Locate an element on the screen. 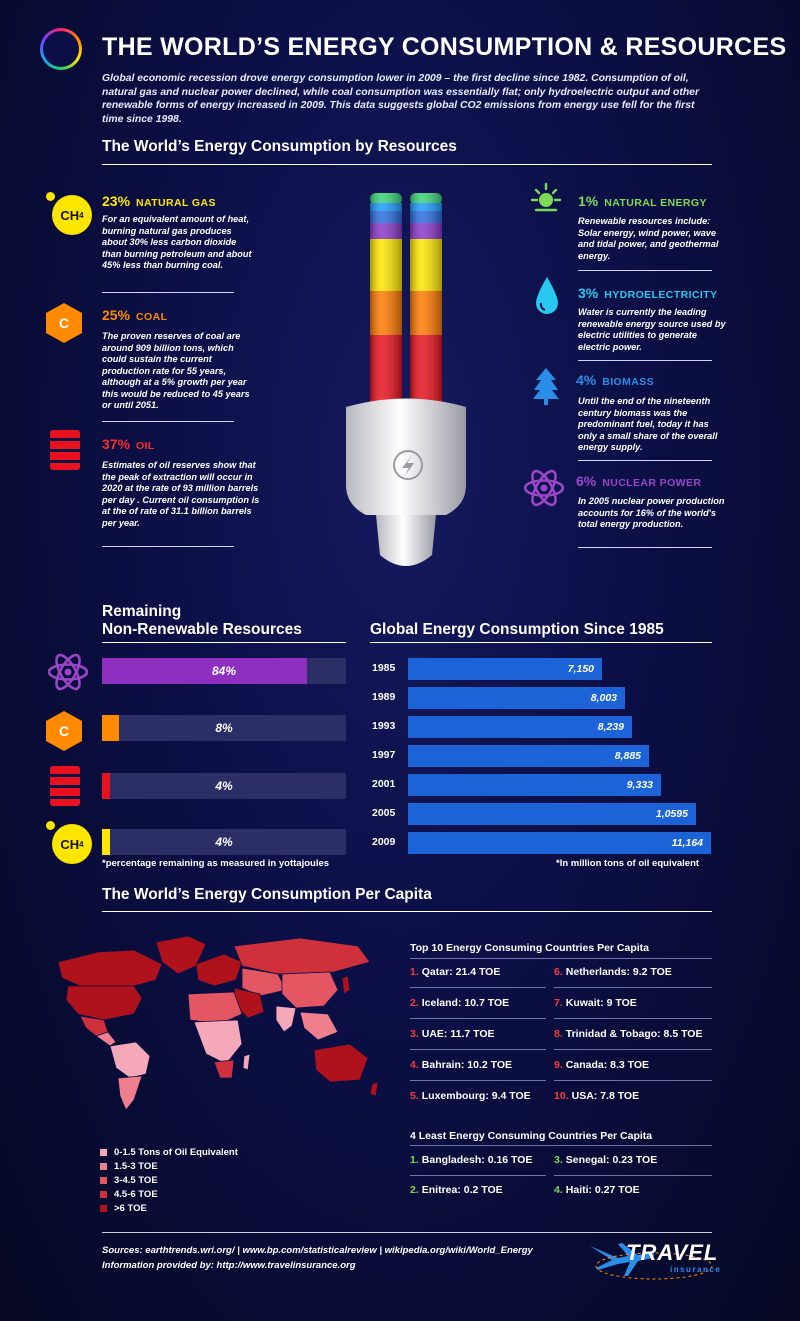 The height and width of the screenshot is (1321, 800). consumption-value-label: 11,164 is located at coordinates (687, 843).